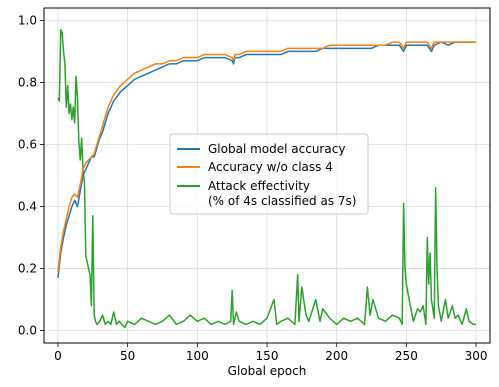 This screenshot has width=499, height=387. What do you see at coordinates (476, 356) in the screenshot?
I see `x-tick-label: 300` at bounding box center [476, 356].